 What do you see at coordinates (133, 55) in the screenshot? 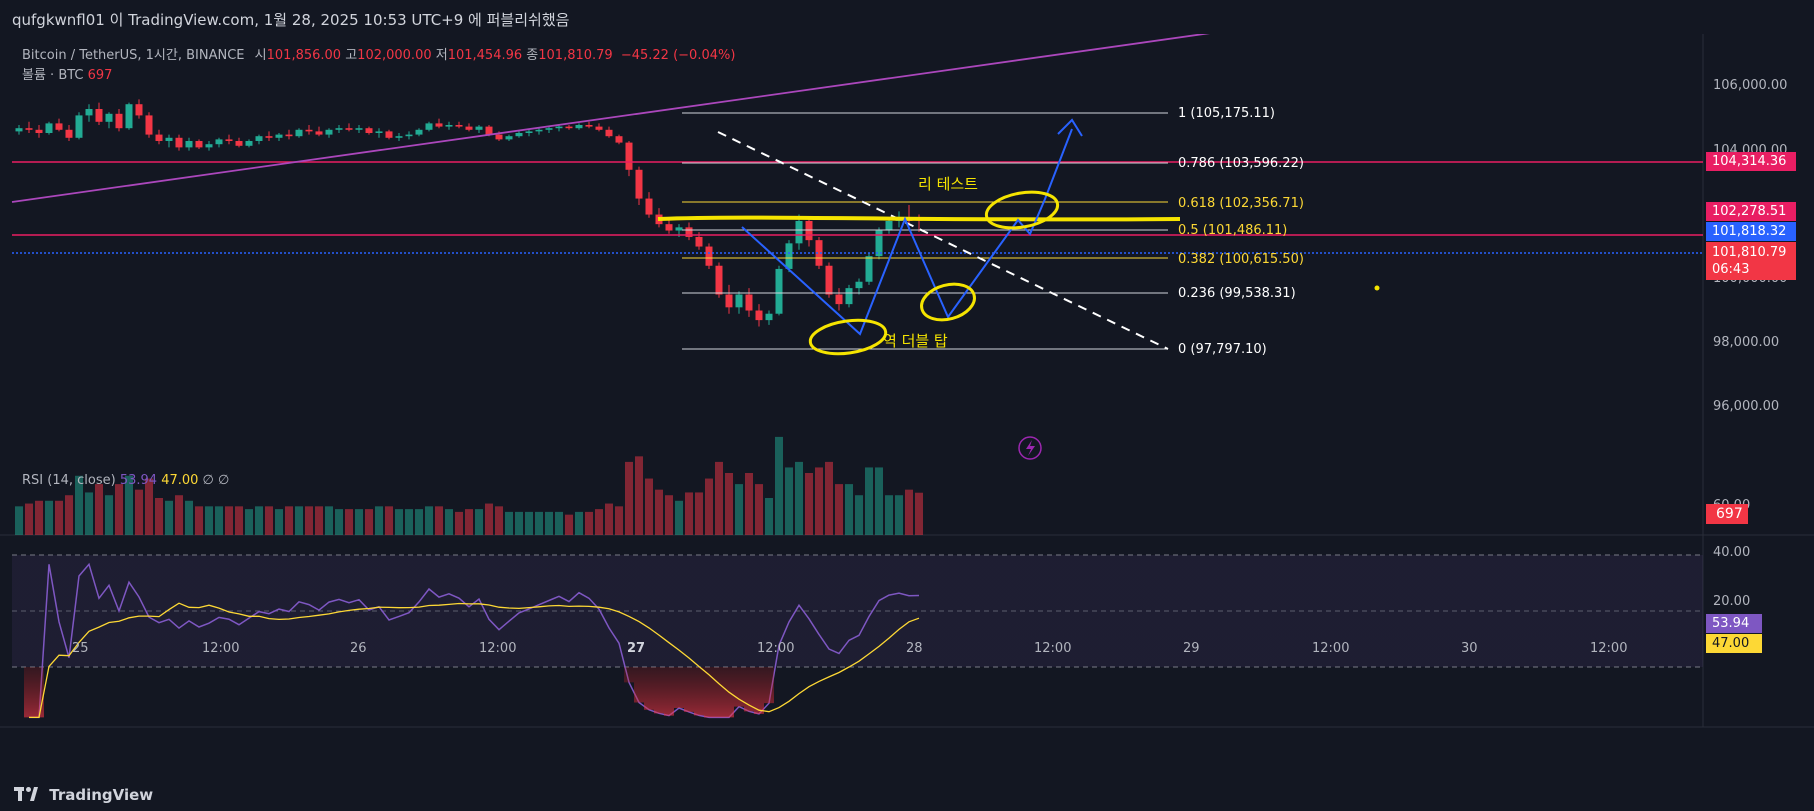
I see `symbol-name: Bitcoin / TetherUS, 1시간, BINANCE` at bounding box center [133, 55].